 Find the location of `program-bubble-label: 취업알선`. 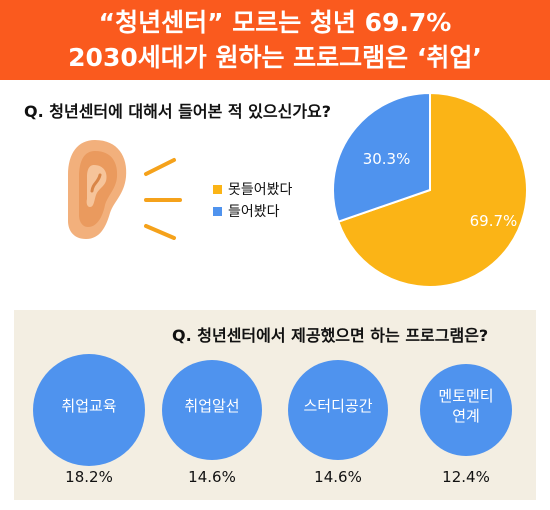

program-bubble-label: 취업알선 is located at coordinates (212, 406).